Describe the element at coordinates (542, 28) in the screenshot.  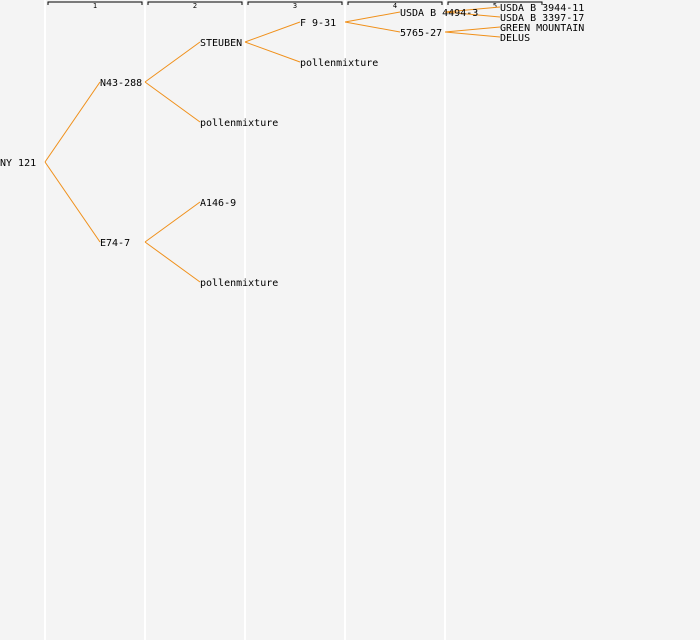
I see `pedigree-node-label: GREEN MOUNTAIN` at that location.